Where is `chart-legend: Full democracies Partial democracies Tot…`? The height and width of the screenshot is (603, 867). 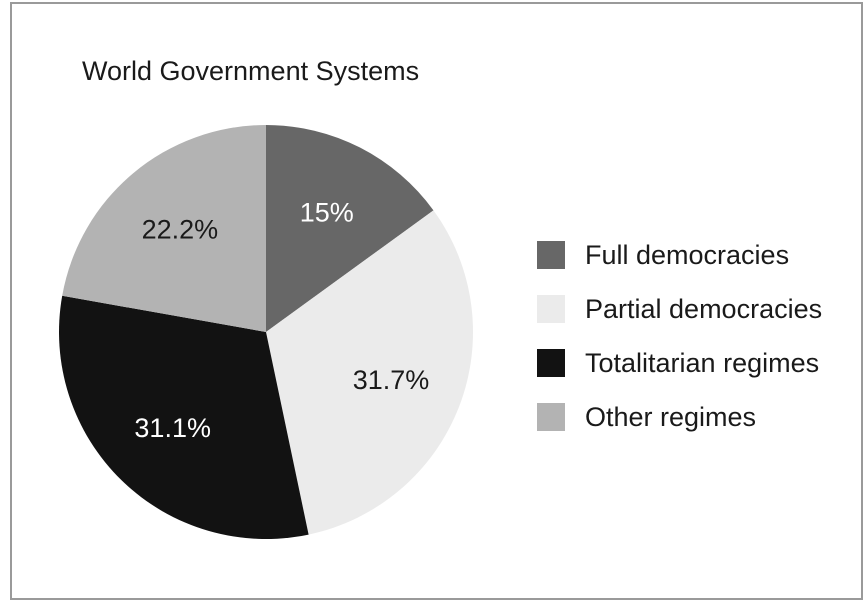
chart-legend: Full democracies Partial democracies Tot… is located at coordinates (679, 336).